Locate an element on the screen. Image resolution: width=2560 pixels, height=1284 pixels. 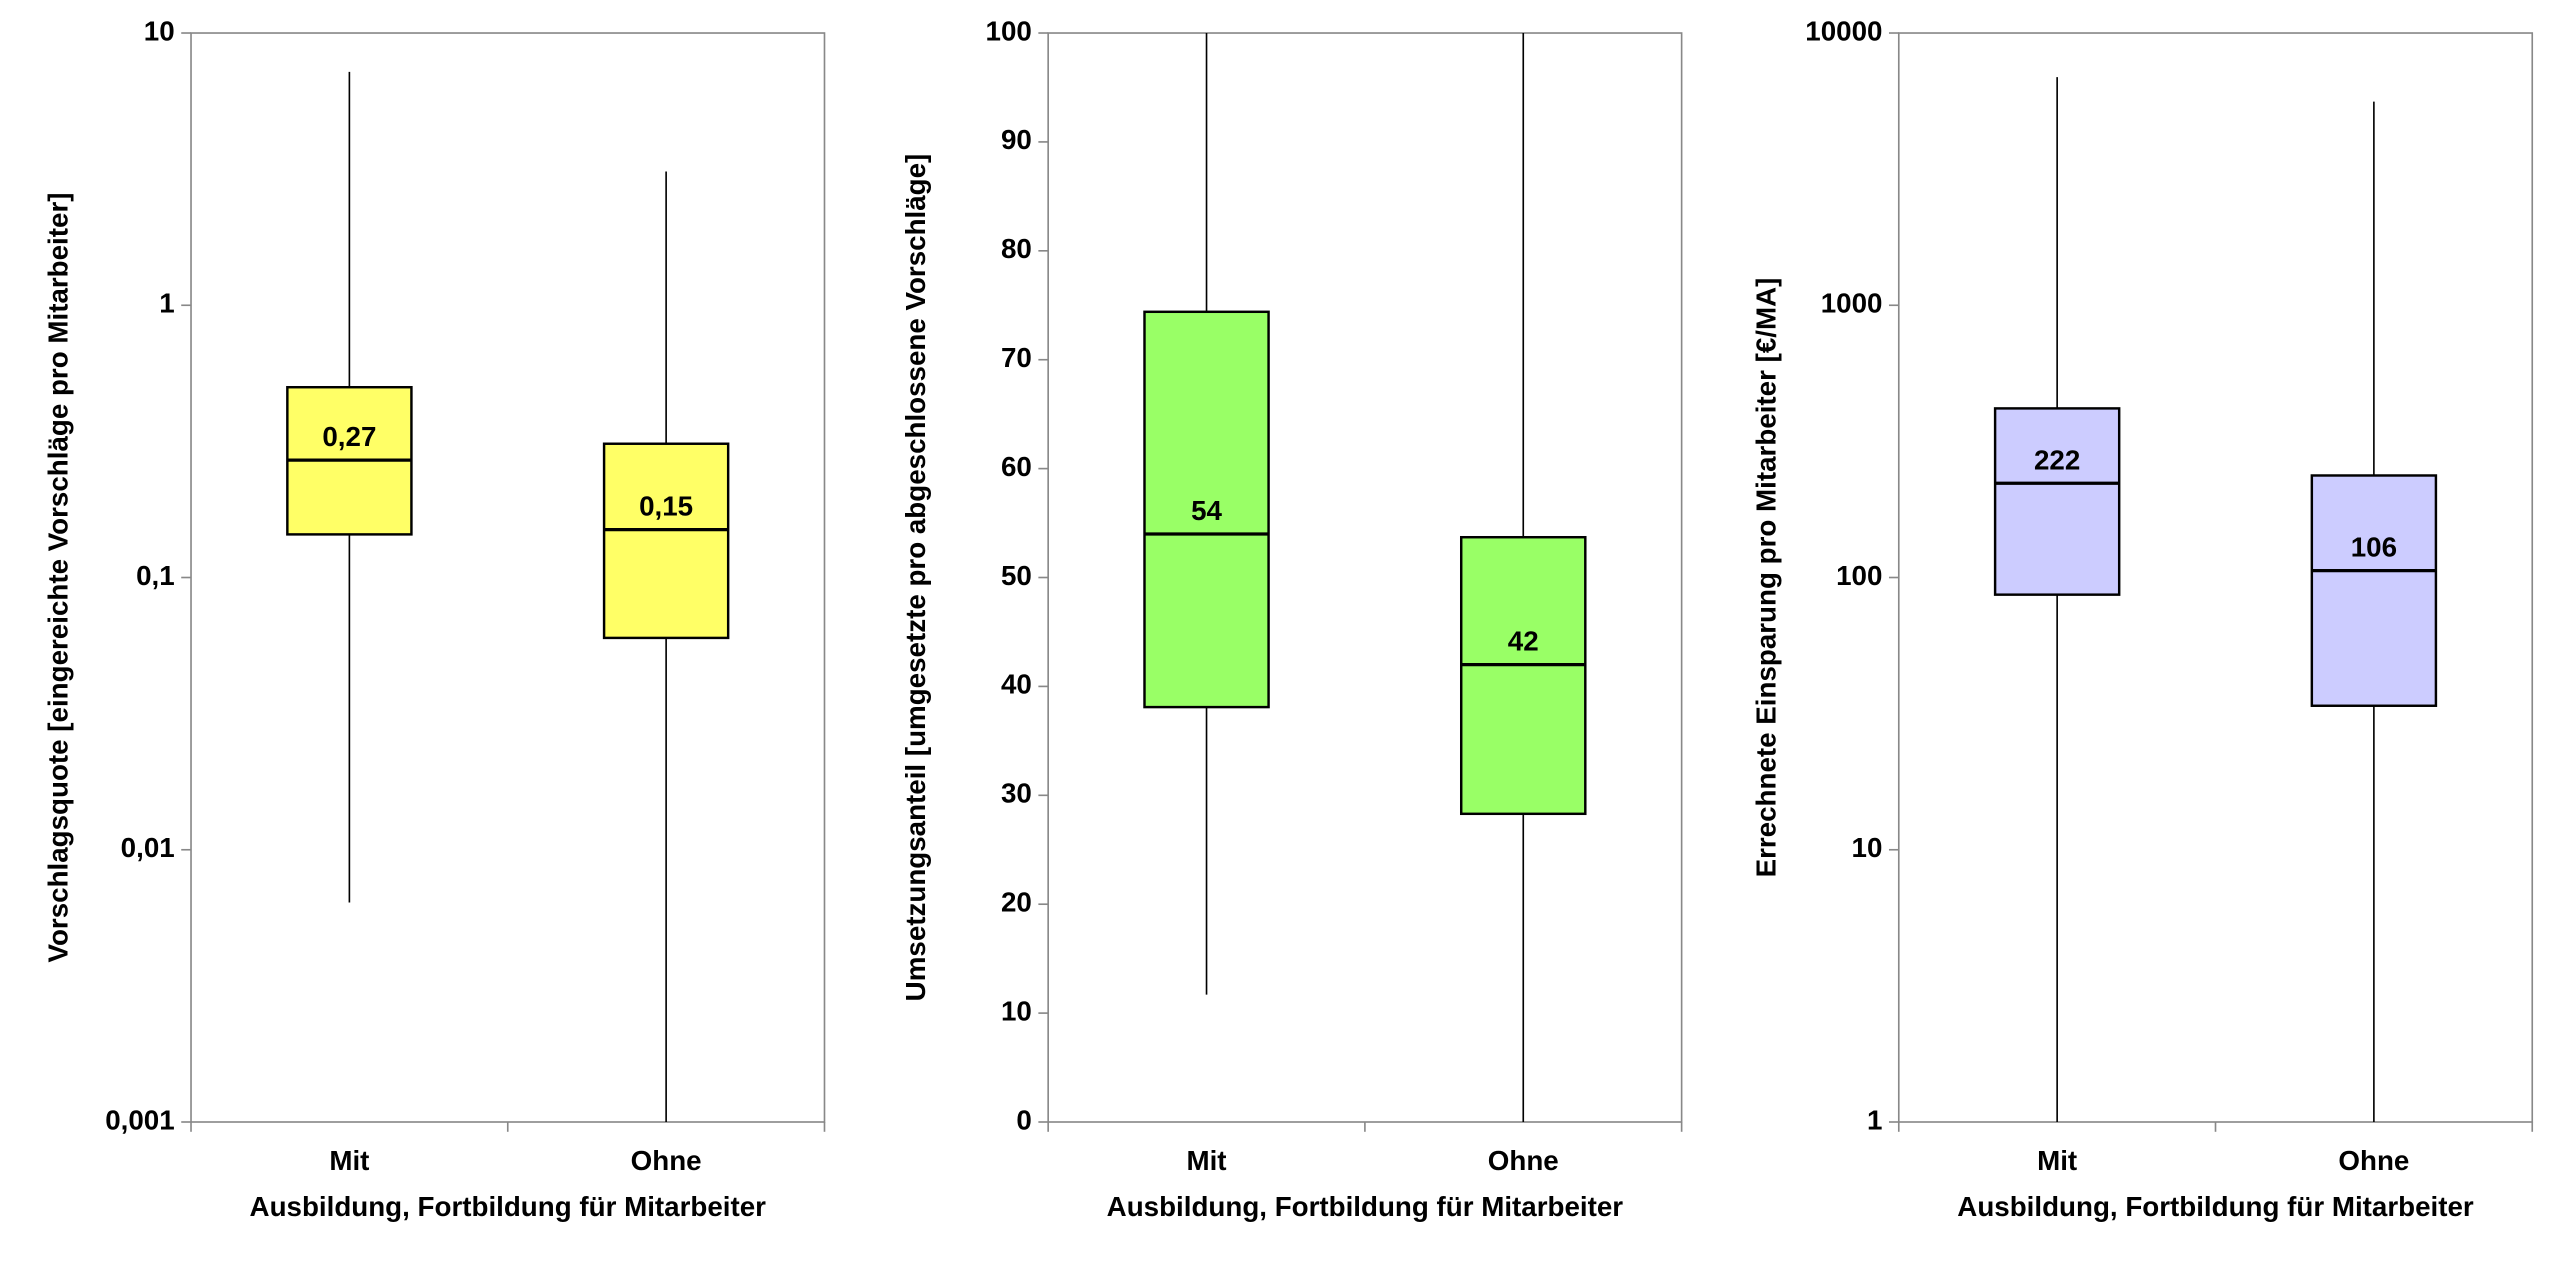
median-label: 54 is located at coordinates (1206, 510).